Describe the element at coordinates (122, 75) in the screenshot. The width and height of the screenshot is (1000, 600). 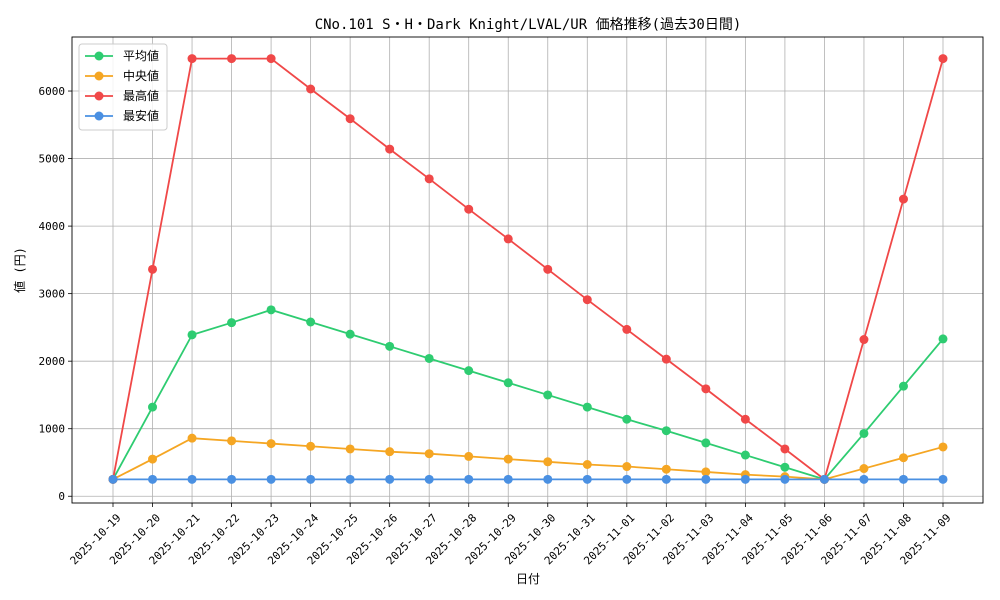
I see `legend-item: 中央値` at that location.